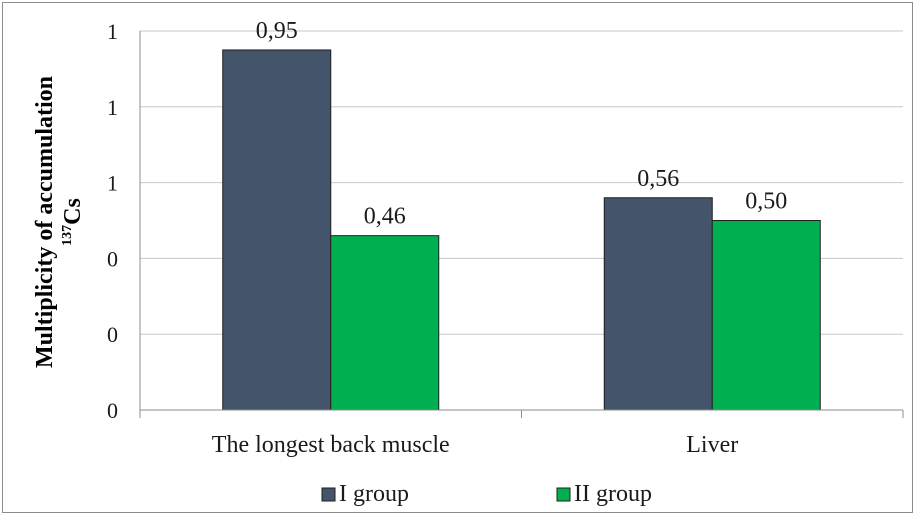 The height and width of the screenshot is (517, 917). I want to click on data-label: 0,50, so click(766, 202).